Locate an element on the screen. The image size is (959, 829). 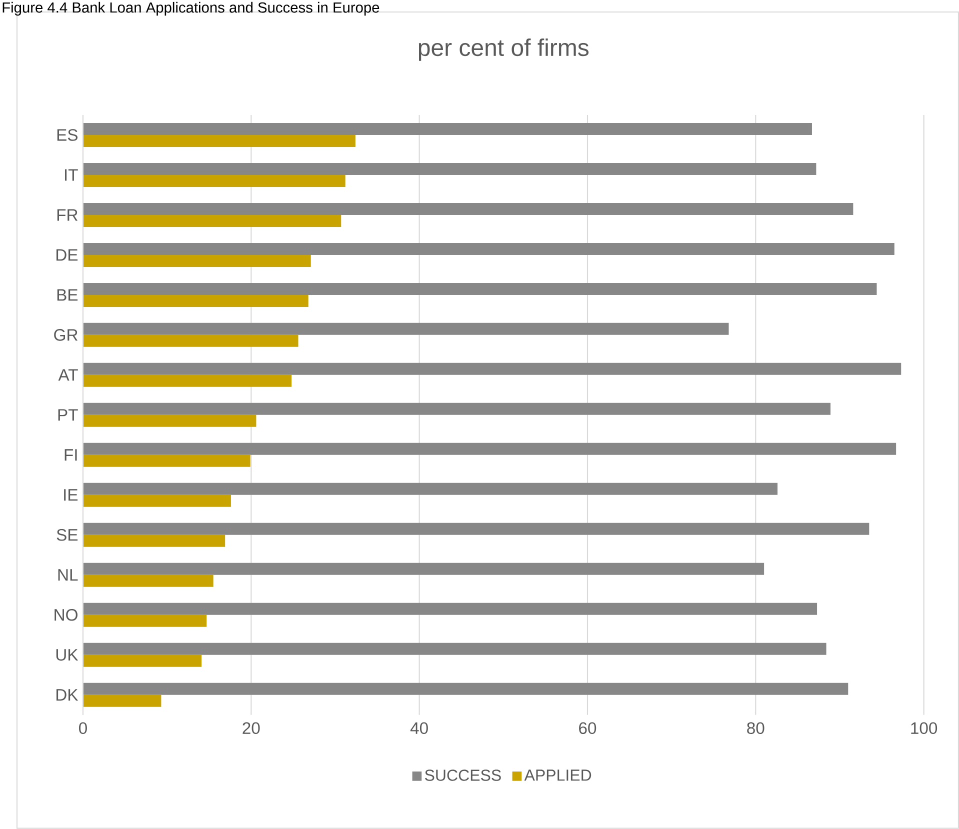
x-tick-label: 20 is located at coordinates (251, 728).